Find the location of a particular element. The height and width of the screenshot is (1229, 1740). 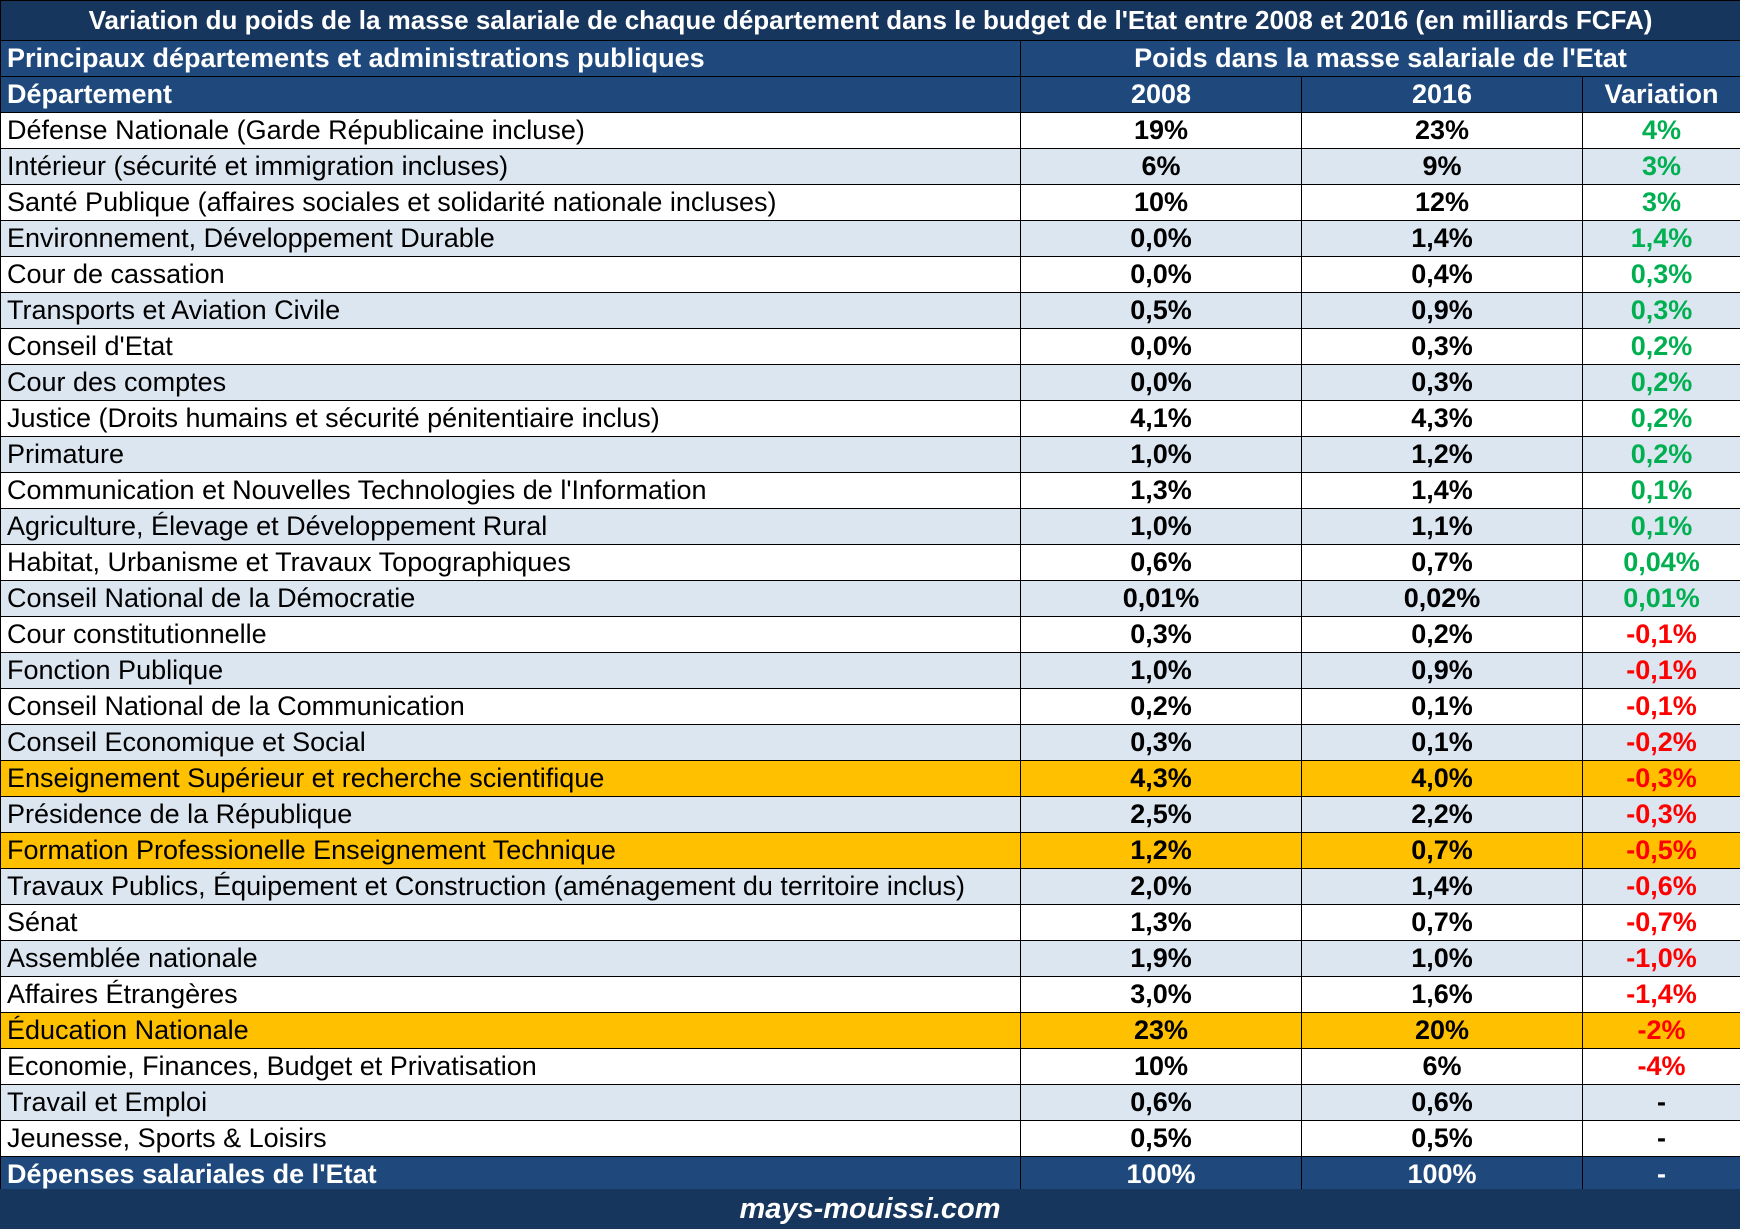

table-row: Travail et Emploi 0,6% 0,6% - is located at coordinates (870, 1102).